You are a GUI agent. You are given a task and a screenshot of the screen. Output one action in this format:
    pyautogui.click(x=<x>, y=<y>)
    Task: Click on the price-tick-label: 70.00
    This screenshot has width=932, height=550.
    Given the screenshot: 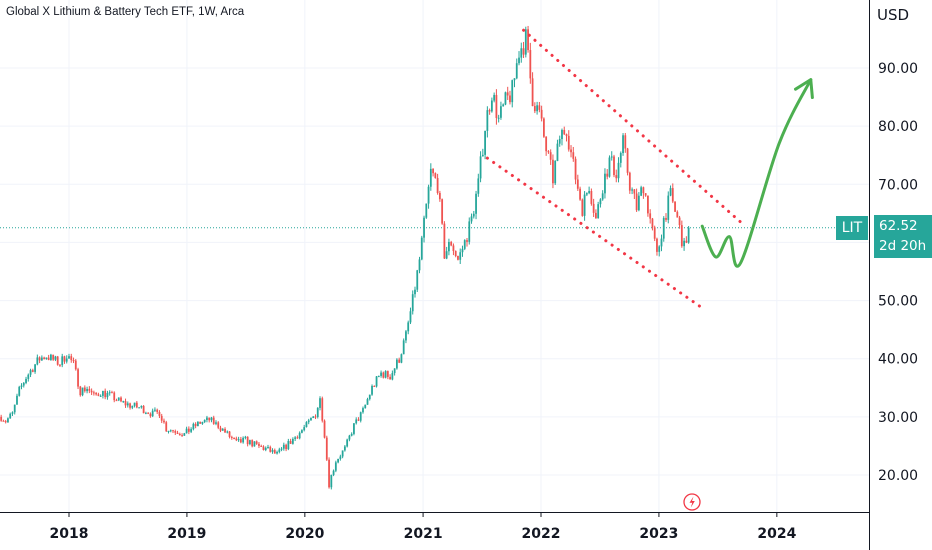 What is the action you would take?
    pyautogui.click(x=898, y=185)
    